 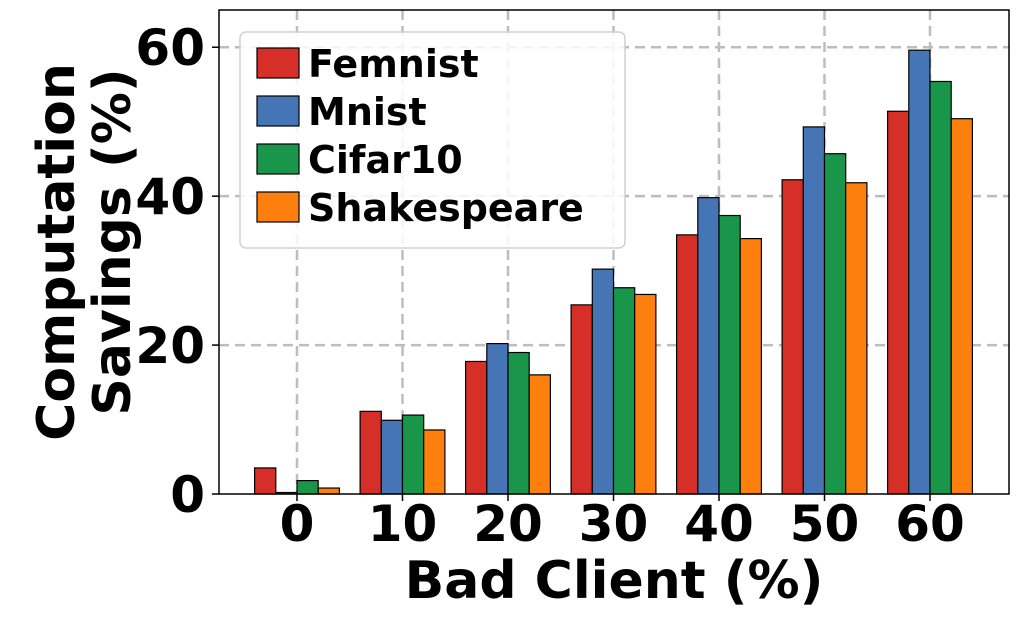 What do you see at coordinates (113, 241) in the screenshot?
I see `y-axis-label-line-2: Savings (%)` at bounding box center [113, 241].